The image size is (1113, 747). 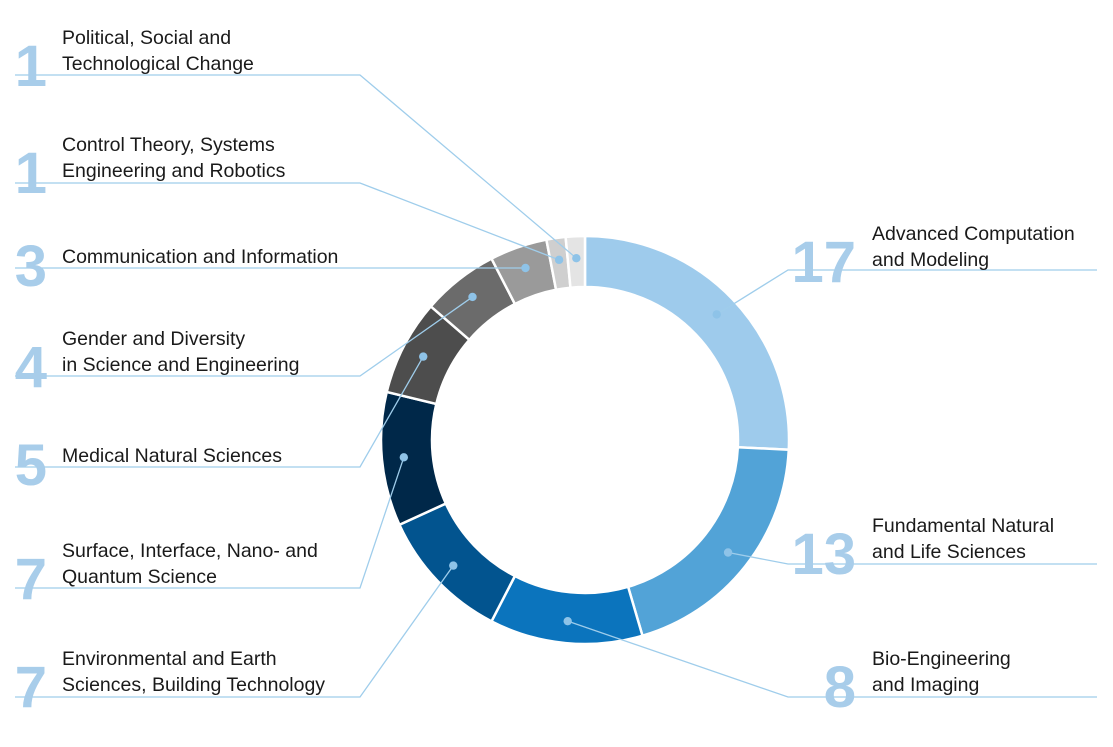 I want to click on leader-line-surface-interface-nano-and-quantum-science, so click(x=210, y=523).